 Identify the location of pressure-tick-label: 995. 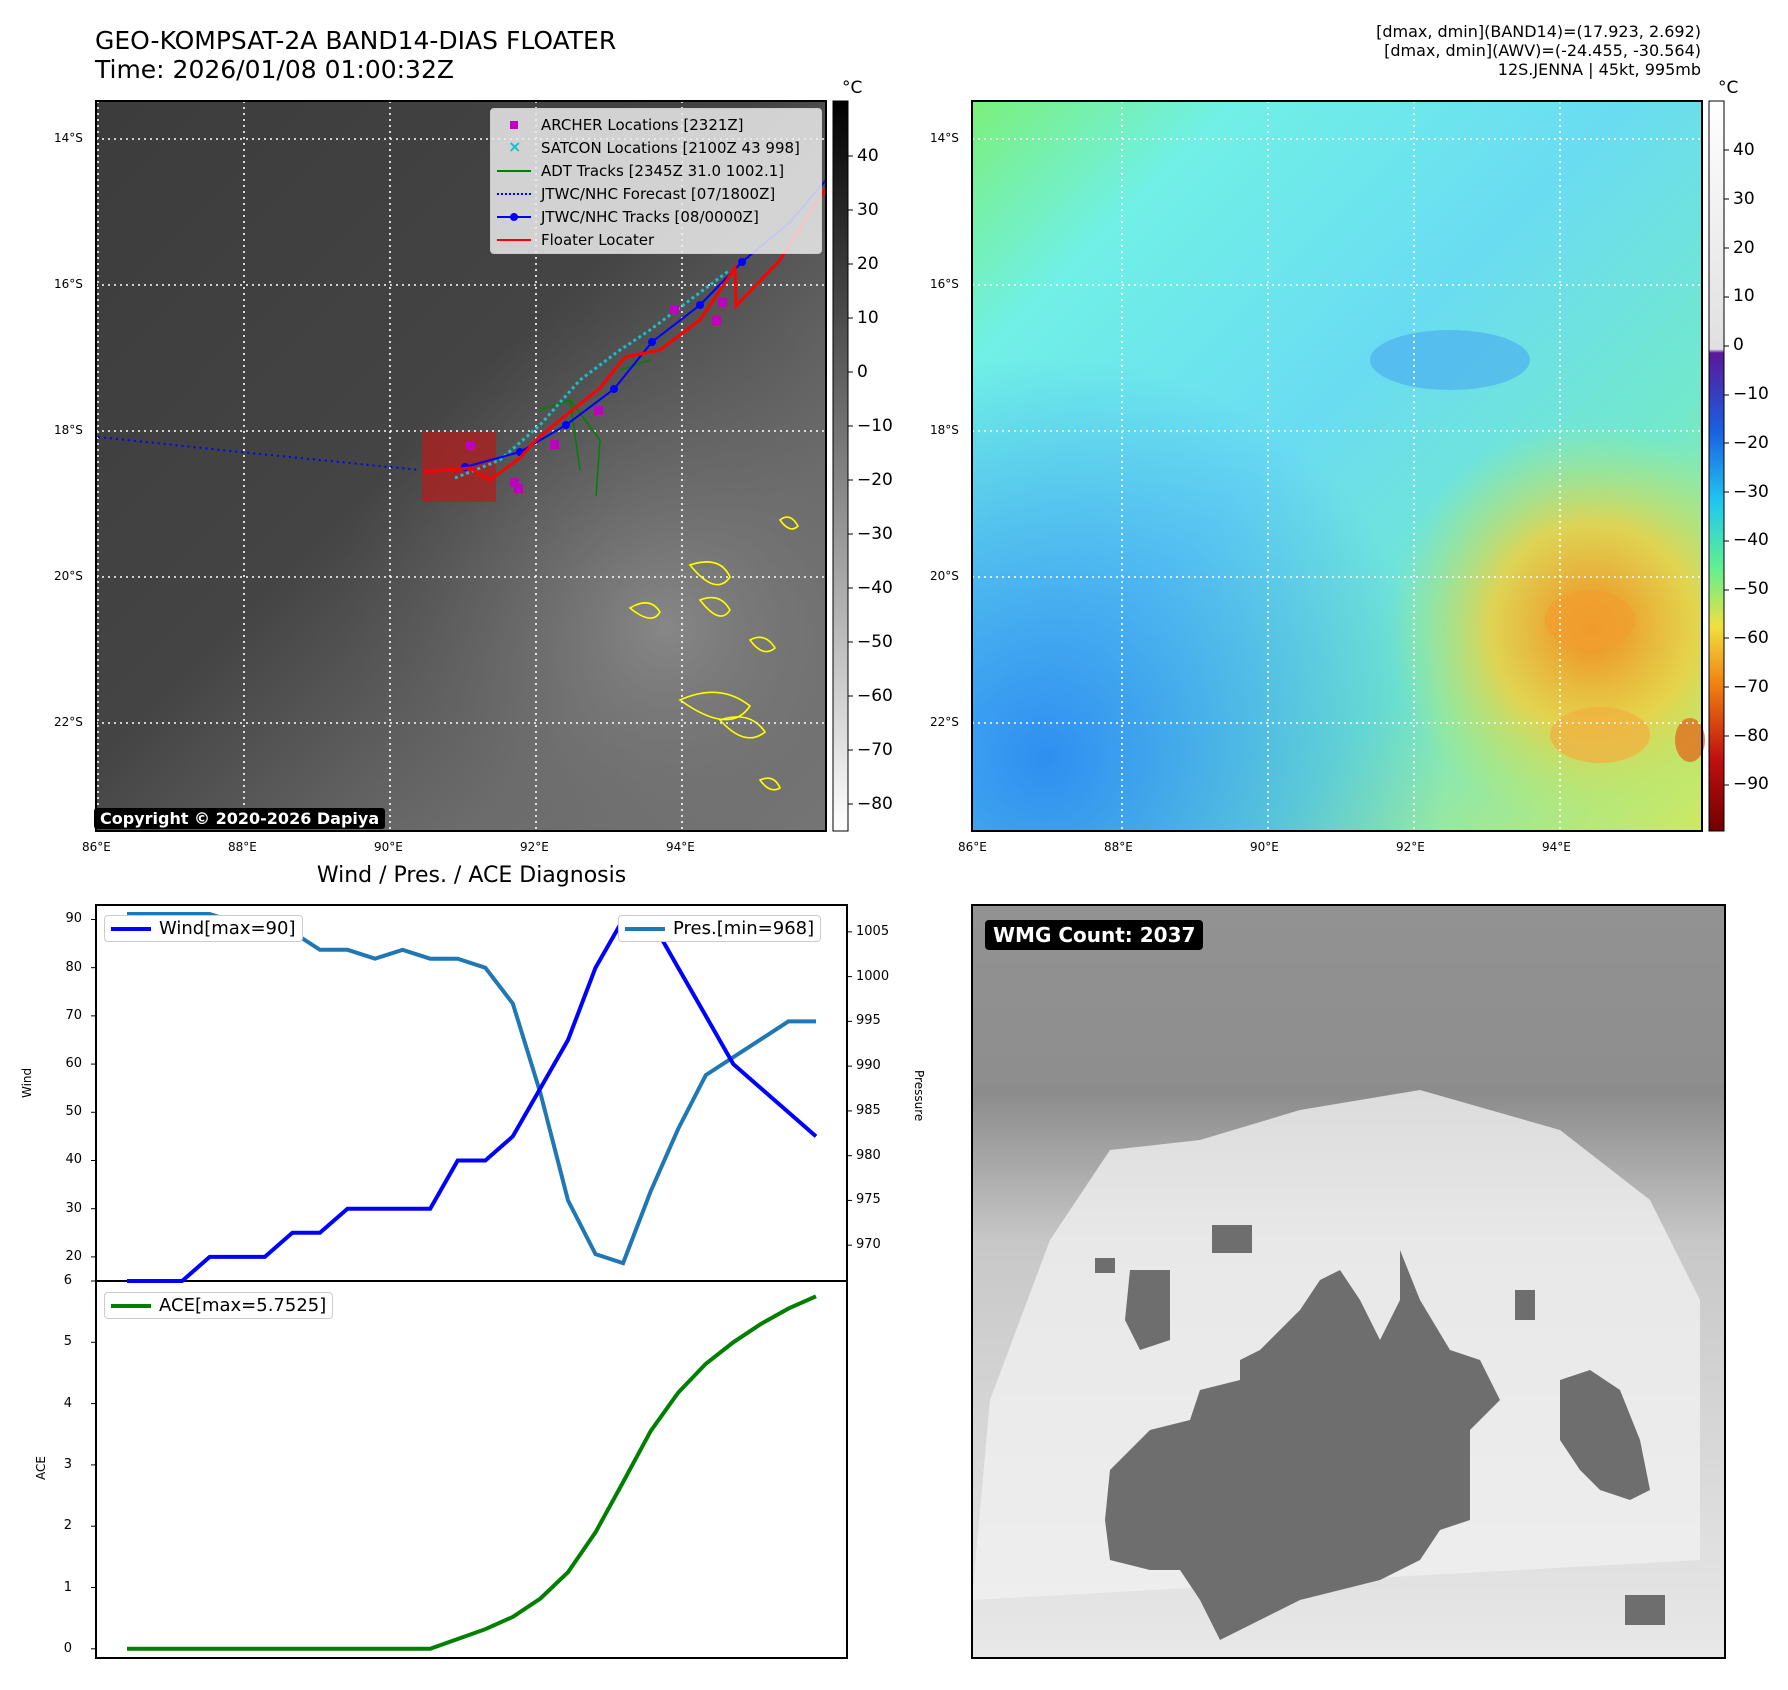
(868, 1021).